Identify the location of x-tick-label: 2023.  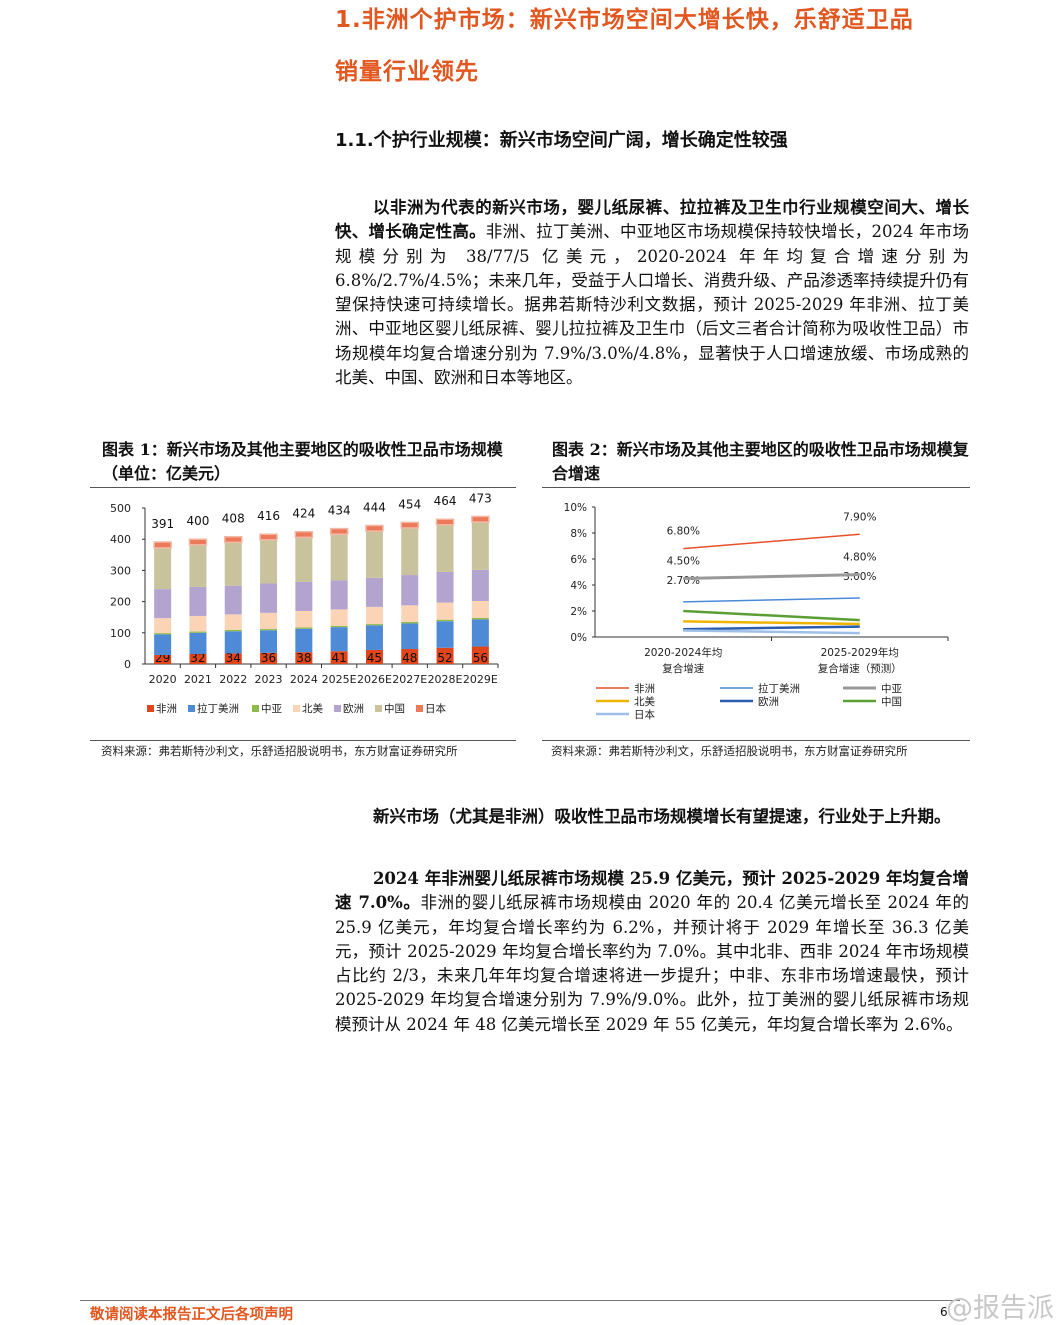
(269, 679).